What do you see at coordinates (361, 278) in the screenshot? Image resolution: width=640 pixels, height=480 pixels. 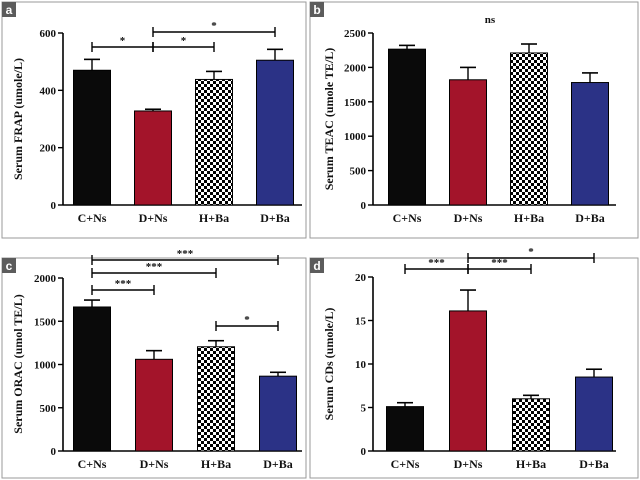 I see `y-tick-label: 20` at bounding box center [361, 278].